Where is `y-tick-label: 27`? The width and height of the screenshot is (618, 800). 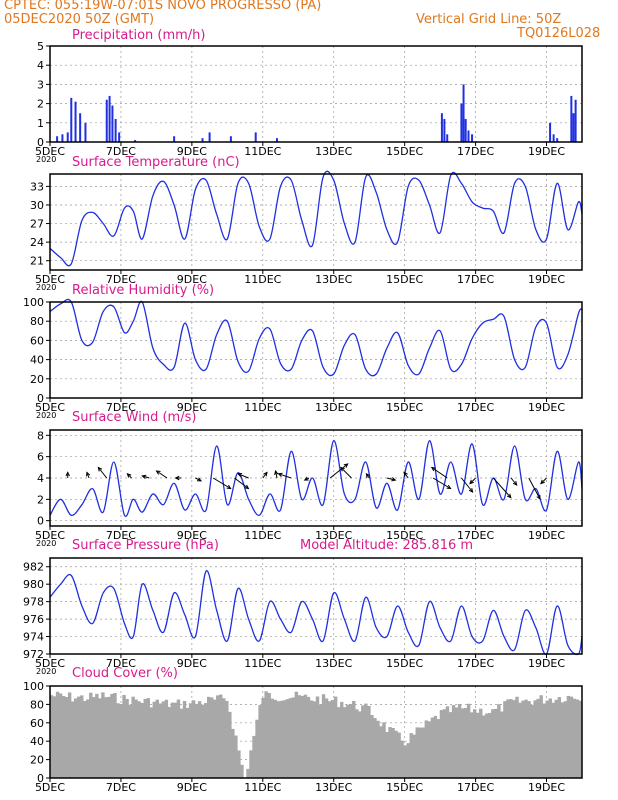 y-tick-label: 27 is located at coordinates (37, 224).